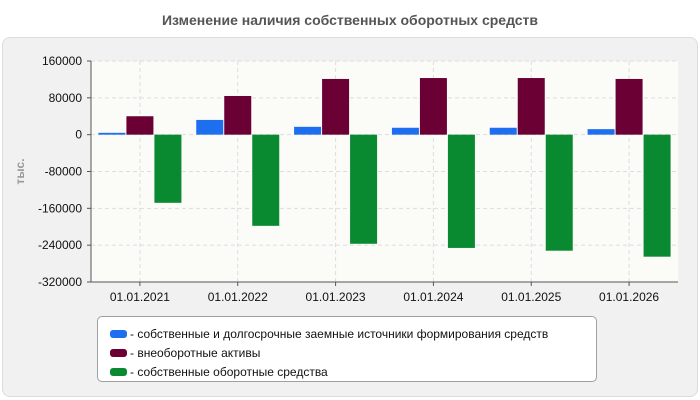  Describe the element at coordinates (238, 297) in the screenshot. I see `x-tick-label: 01.01.2022` at that location.